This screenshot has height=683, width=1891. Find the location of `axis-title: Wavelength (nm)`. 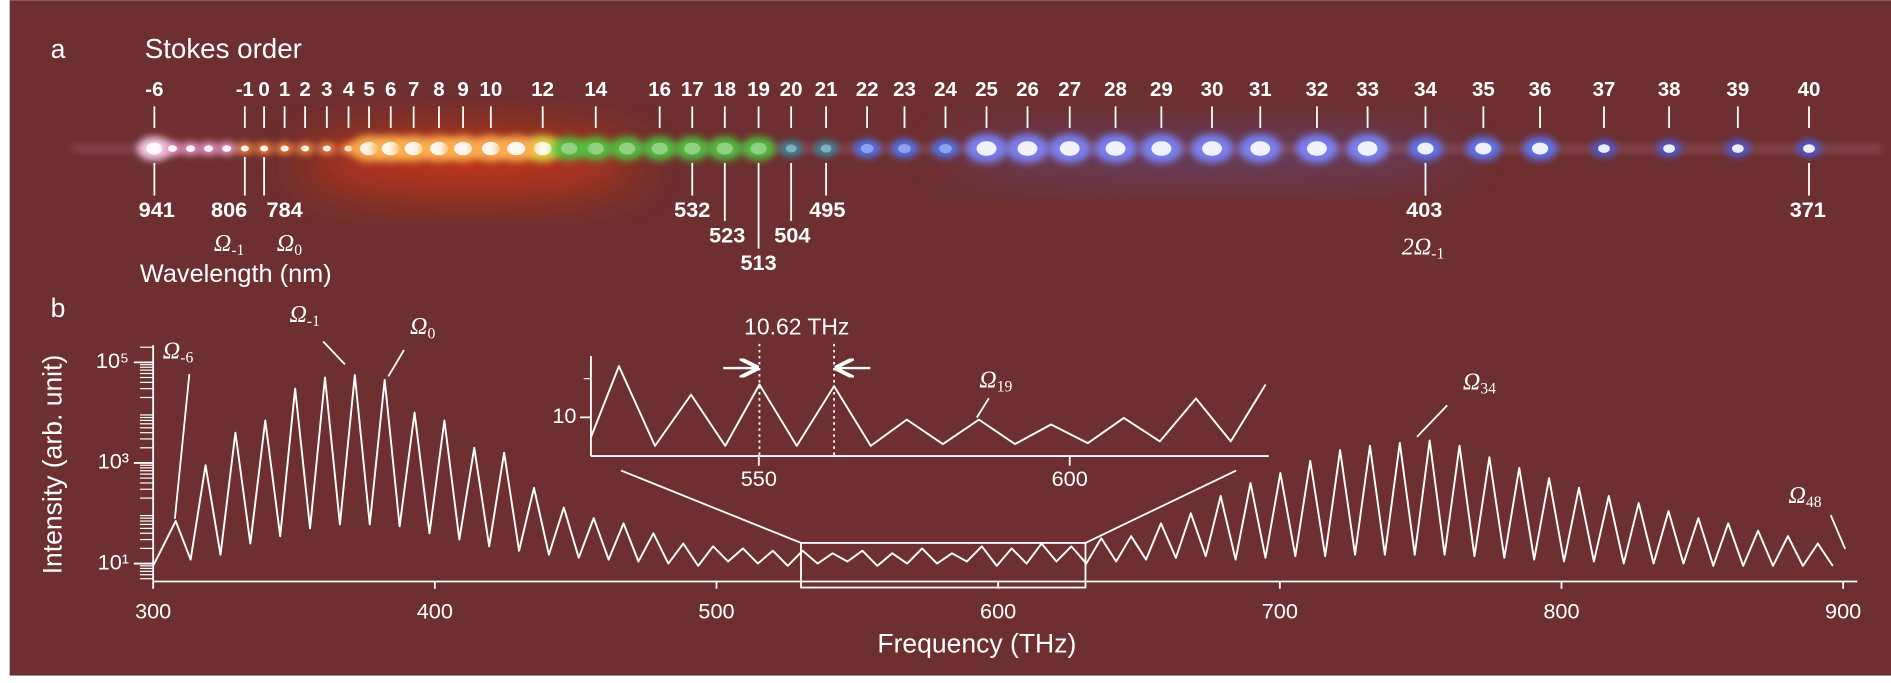

axis-title: Wavelength (nm) is located at coordinates (236, 274).